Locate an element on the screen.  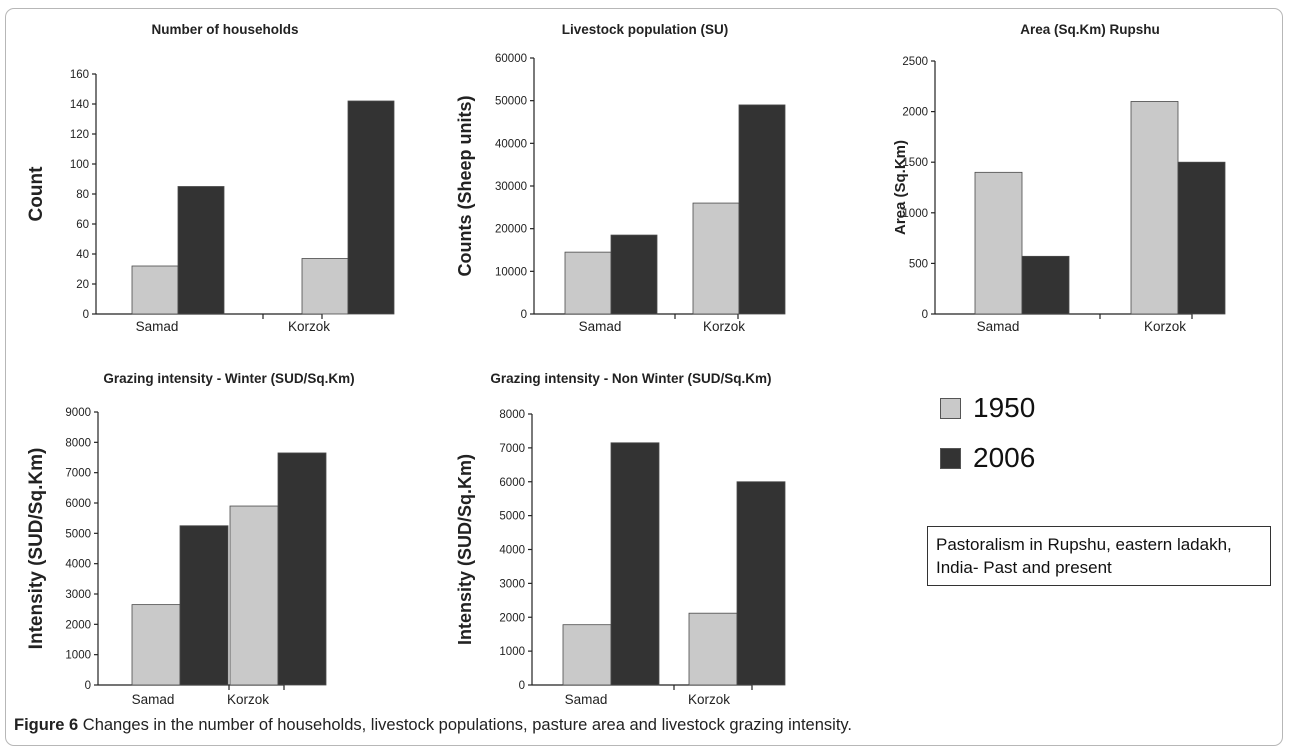
y-tick-label: 2500 is located at coordinates (915, 62).